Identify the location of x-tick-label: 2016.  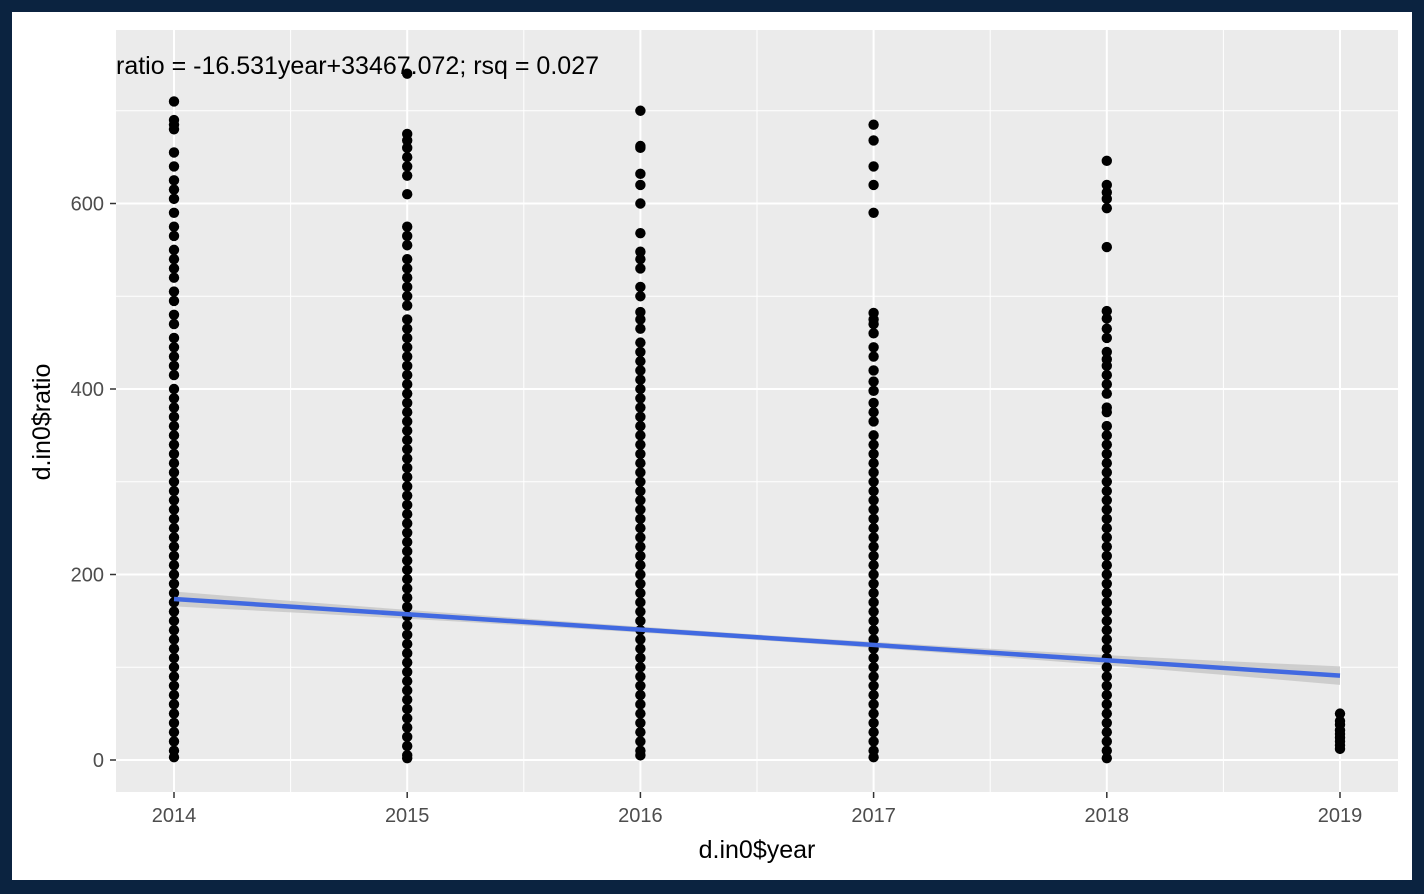
(640, 816).